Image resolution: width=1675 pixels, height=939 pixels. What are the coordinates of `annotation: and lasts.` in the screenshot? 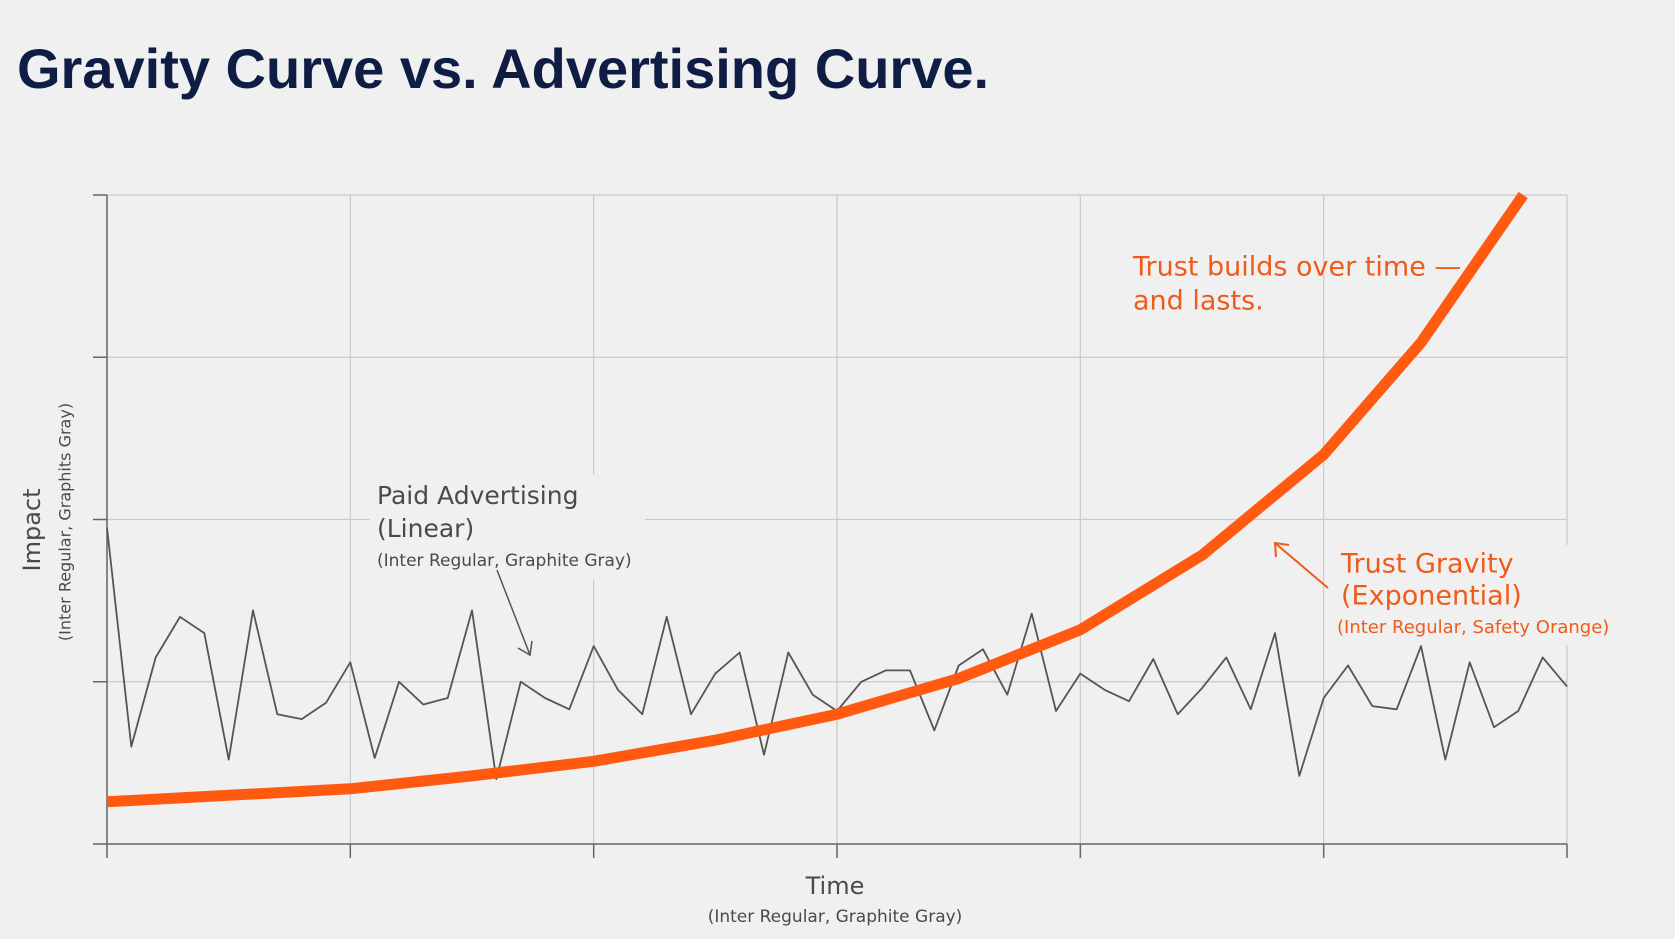 It's located at (1198, 301).